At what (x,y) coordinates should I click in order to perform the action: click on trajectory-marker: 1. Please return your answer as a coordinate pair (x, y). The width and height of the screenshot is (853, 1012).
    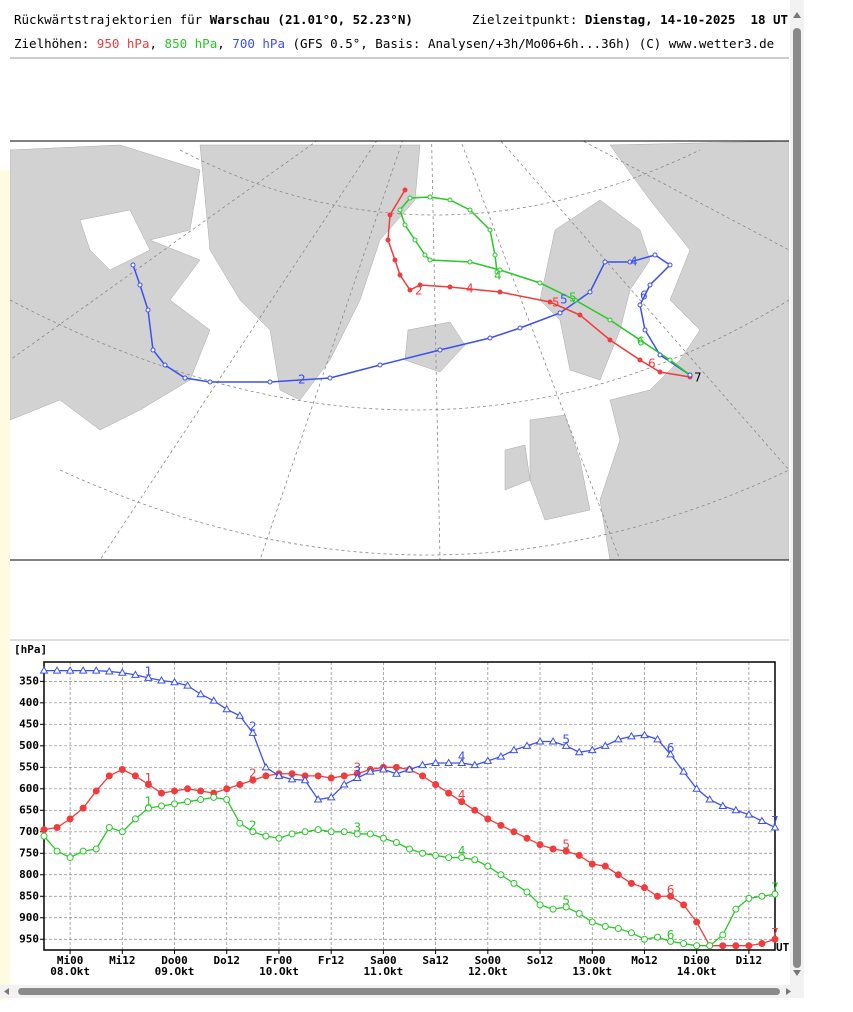
    Looking at the image, I should click on (149, 671).